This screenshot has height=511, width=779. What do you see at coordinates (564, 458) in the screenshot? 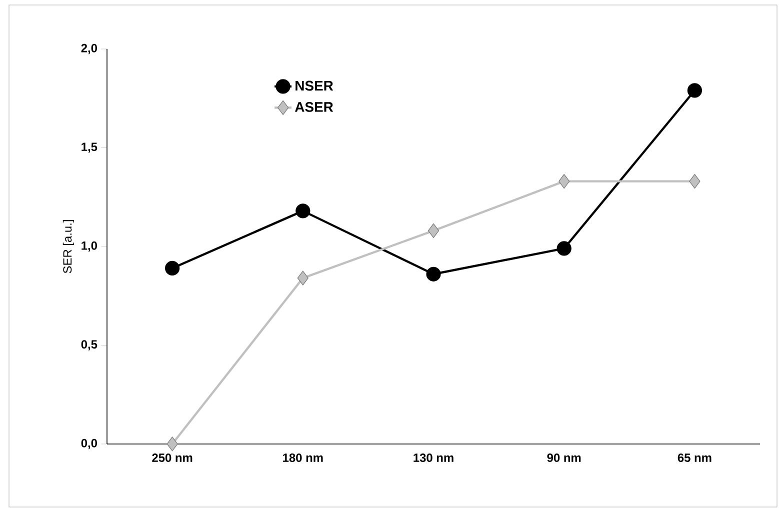
I see `x-tick-label: 90 nm` at bounding box center [564, 458].